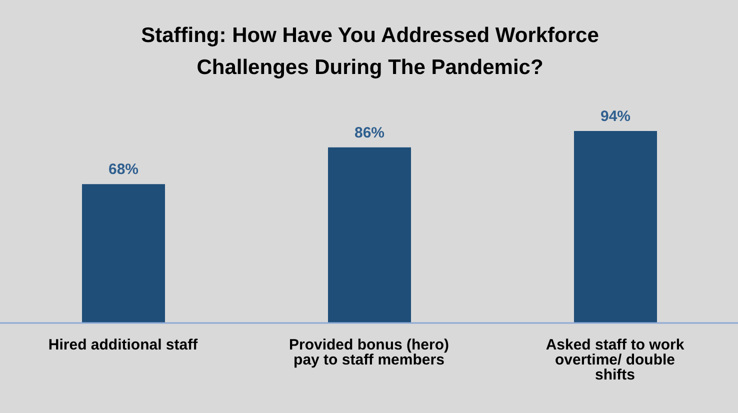 This screenshot has width=738, height=413. Describe the element at coordinates (615, 116) in the screenshot. I see `data-label: 94%` at that location.